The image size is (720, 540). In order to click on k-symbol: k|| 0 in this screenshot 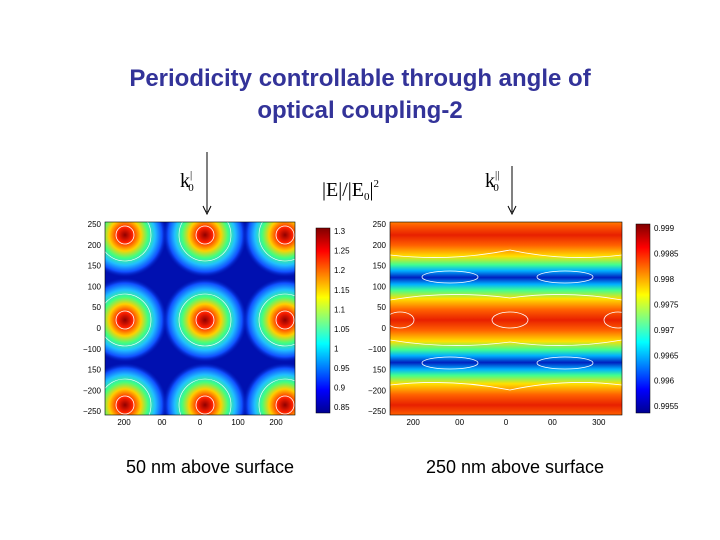, I will do `click(492, 181)`.